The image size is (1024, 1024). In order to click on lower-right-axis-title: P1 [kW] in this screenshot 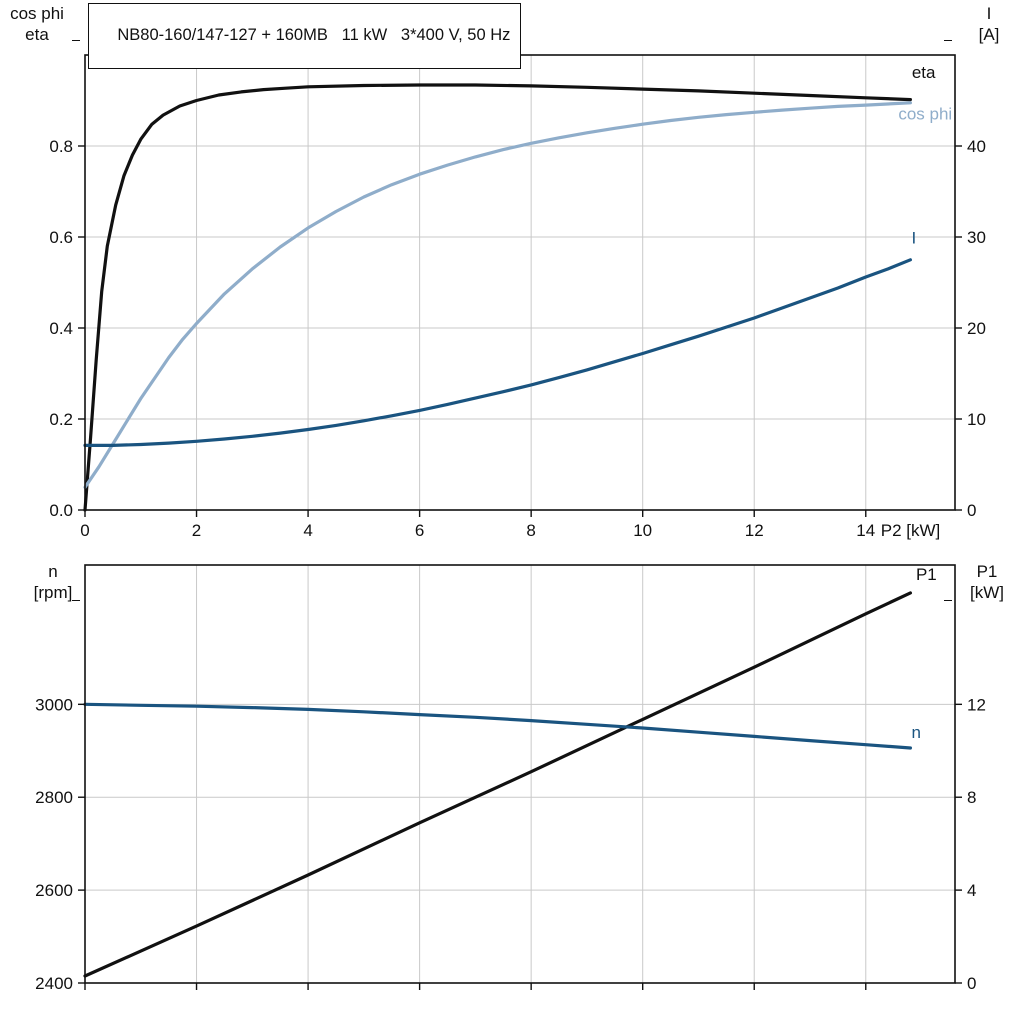, I will do `click(987, 582)`.